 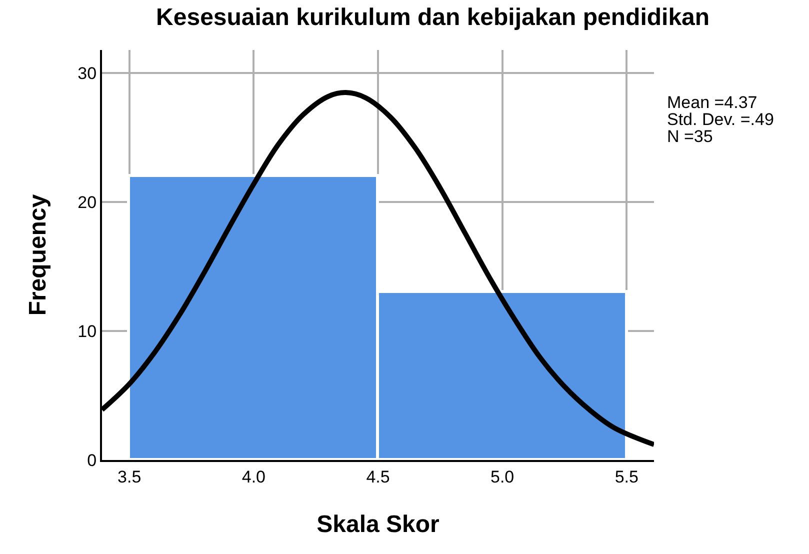 What do you see at coordinates (720, 119) in the screenshot?
I see `text: Std. Dev. =.49` at bounding box center [720, 119].